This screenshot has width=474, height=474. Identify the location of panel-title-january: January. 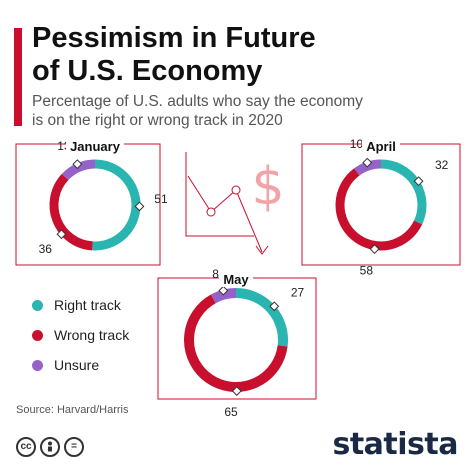
(95, 146).